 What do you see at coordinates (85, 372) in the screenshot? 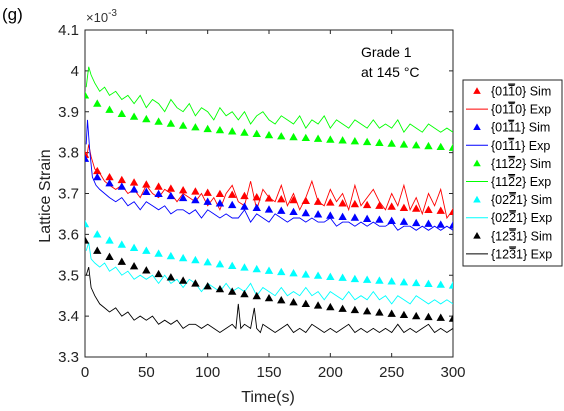
I see `x-tick-label: 0` at bounding box center [85, 372].